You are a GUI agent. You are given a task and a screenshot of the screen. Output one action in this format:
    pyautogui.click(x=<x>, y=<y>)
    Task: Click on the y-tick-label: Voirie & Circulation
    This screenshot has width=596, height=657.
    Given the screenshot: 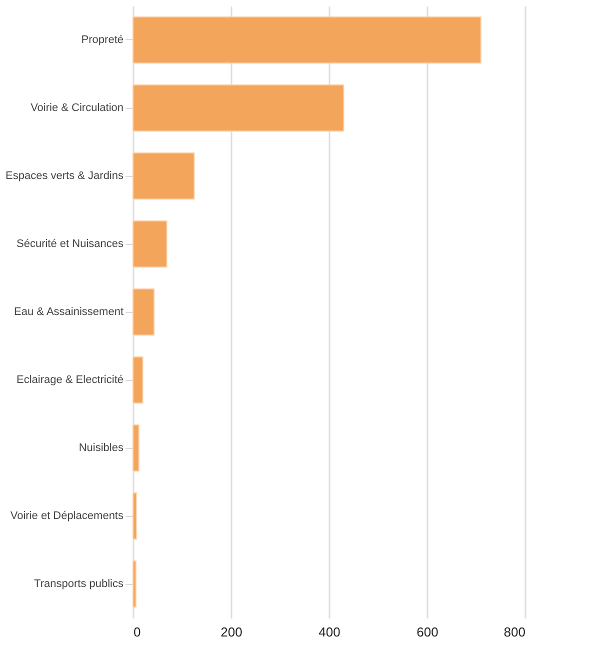 What is the action you would take?
    pyautogui.click(x=77, y=108)
    